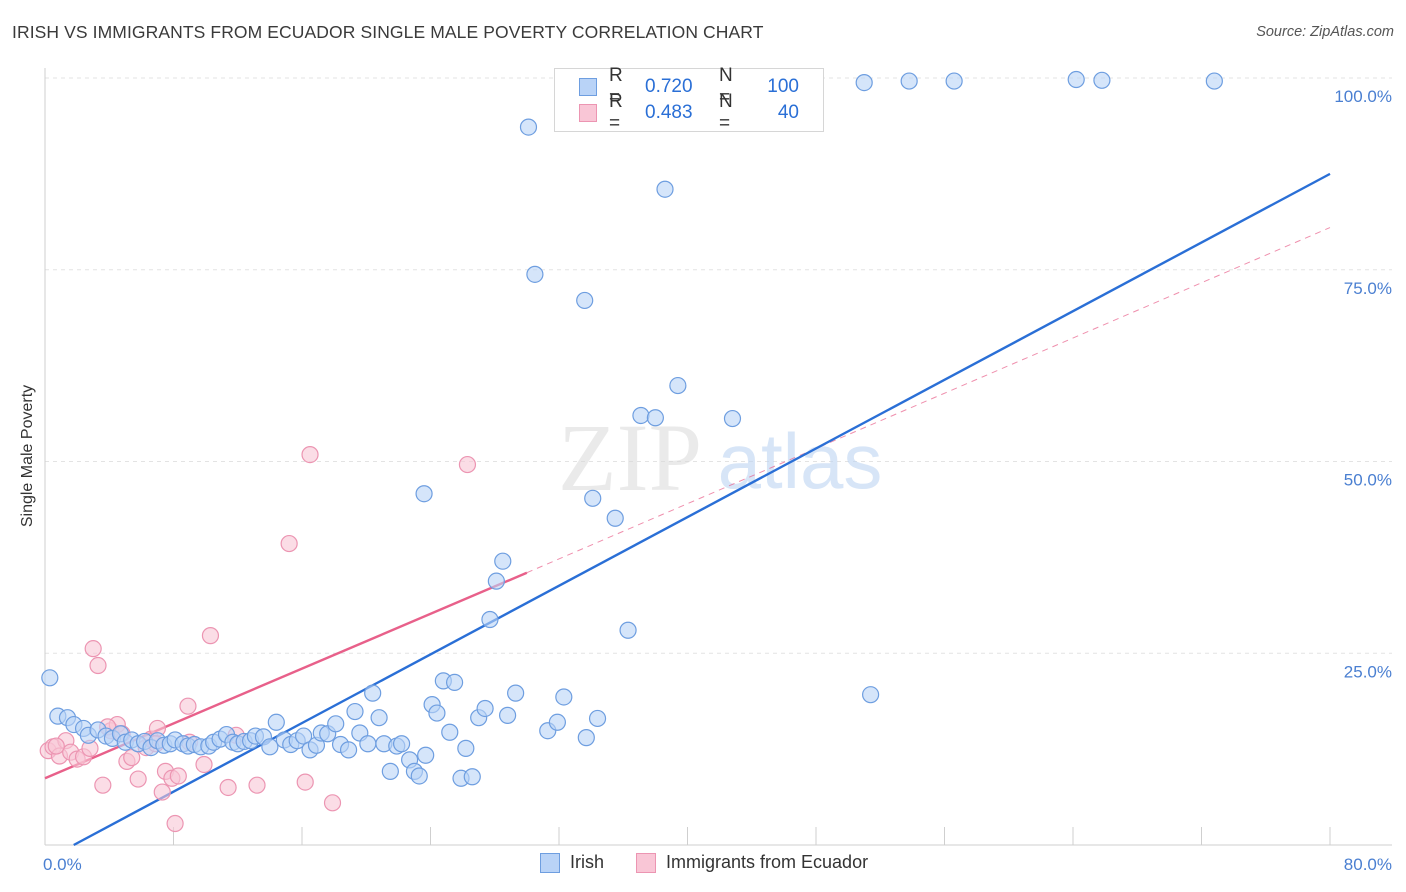 The image size is (1406, 892). I want to click on series-legend-swatch-irish, so click(550, 862).